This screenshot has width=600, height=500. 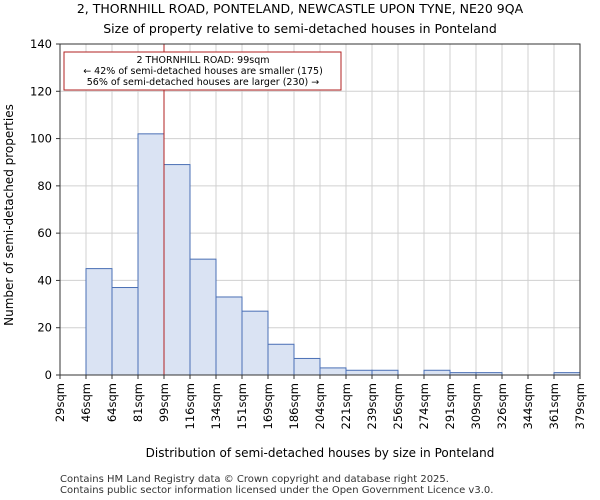 I want to click on x-tick-label: 64sqm, so click(x=112, y=402).